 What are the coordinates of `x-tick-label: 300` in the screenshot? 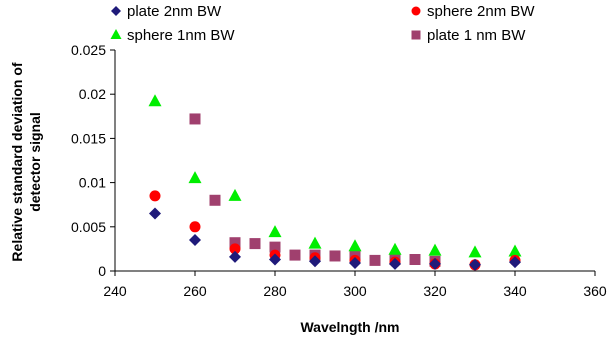 It's located at (355, 291).